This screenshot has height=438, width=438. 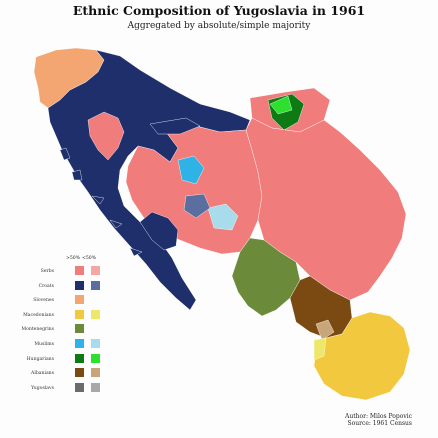 I want to click on region-posavina, so click(x=175, y=126).